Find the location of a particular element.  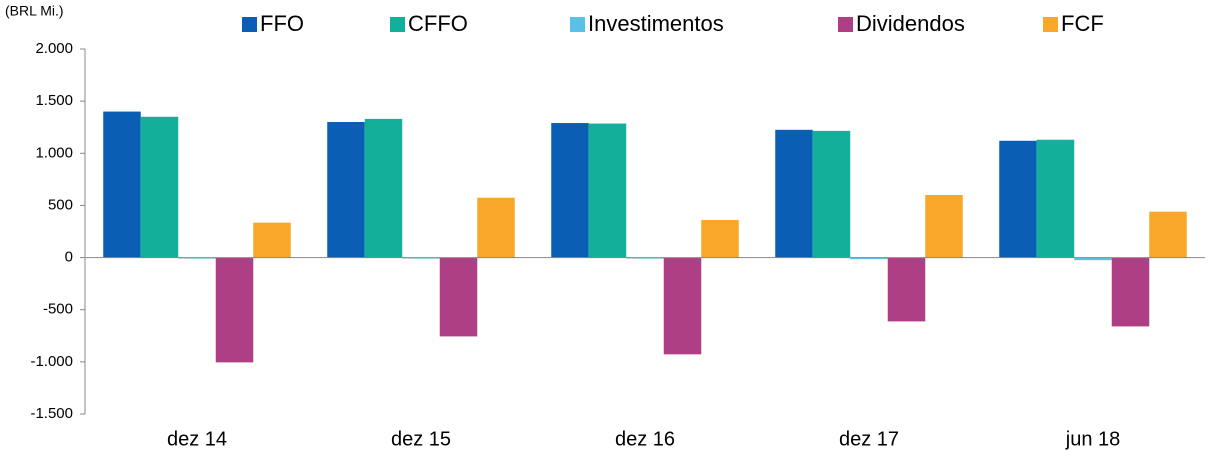

legend-label: FFO is located at coordinates (282, 23).